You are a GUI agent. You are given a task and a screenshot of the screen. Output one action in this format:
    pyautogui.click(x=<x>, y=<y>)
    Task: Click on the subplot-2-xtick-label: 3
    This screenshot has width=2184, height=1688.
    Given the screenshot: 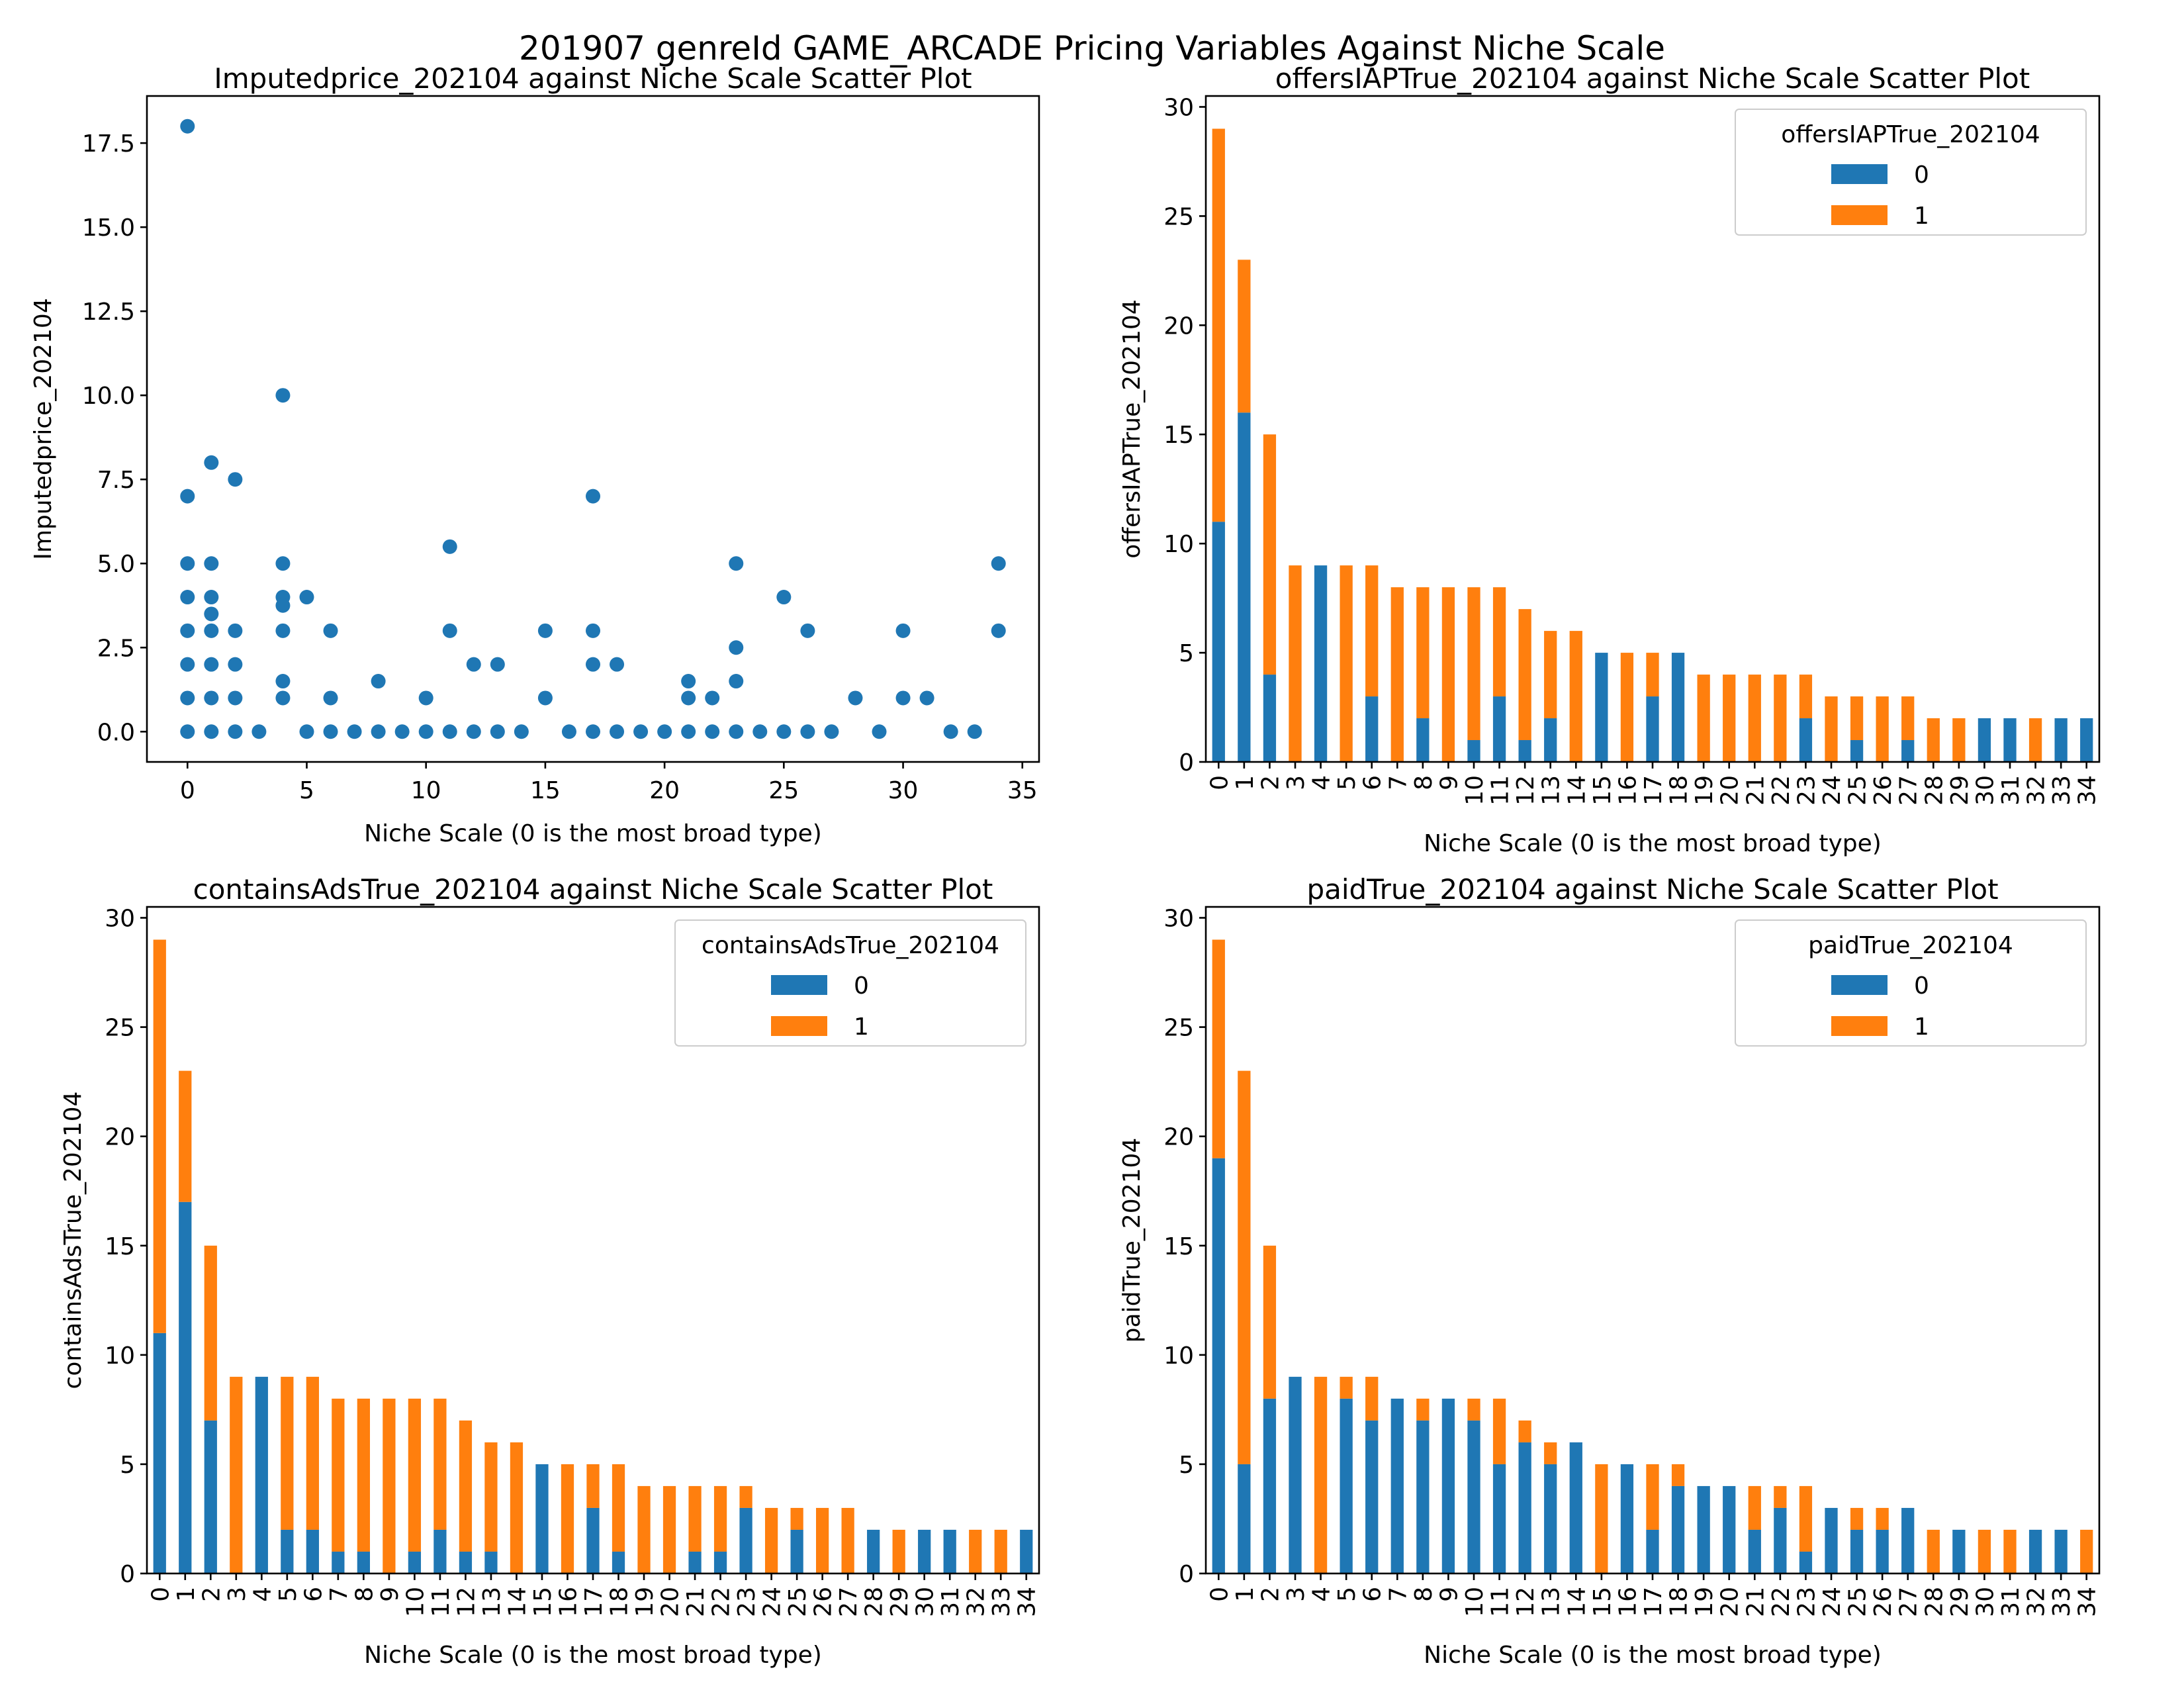 What is the action you would take?
    pyautogui.click(x=1296, y=782)
    